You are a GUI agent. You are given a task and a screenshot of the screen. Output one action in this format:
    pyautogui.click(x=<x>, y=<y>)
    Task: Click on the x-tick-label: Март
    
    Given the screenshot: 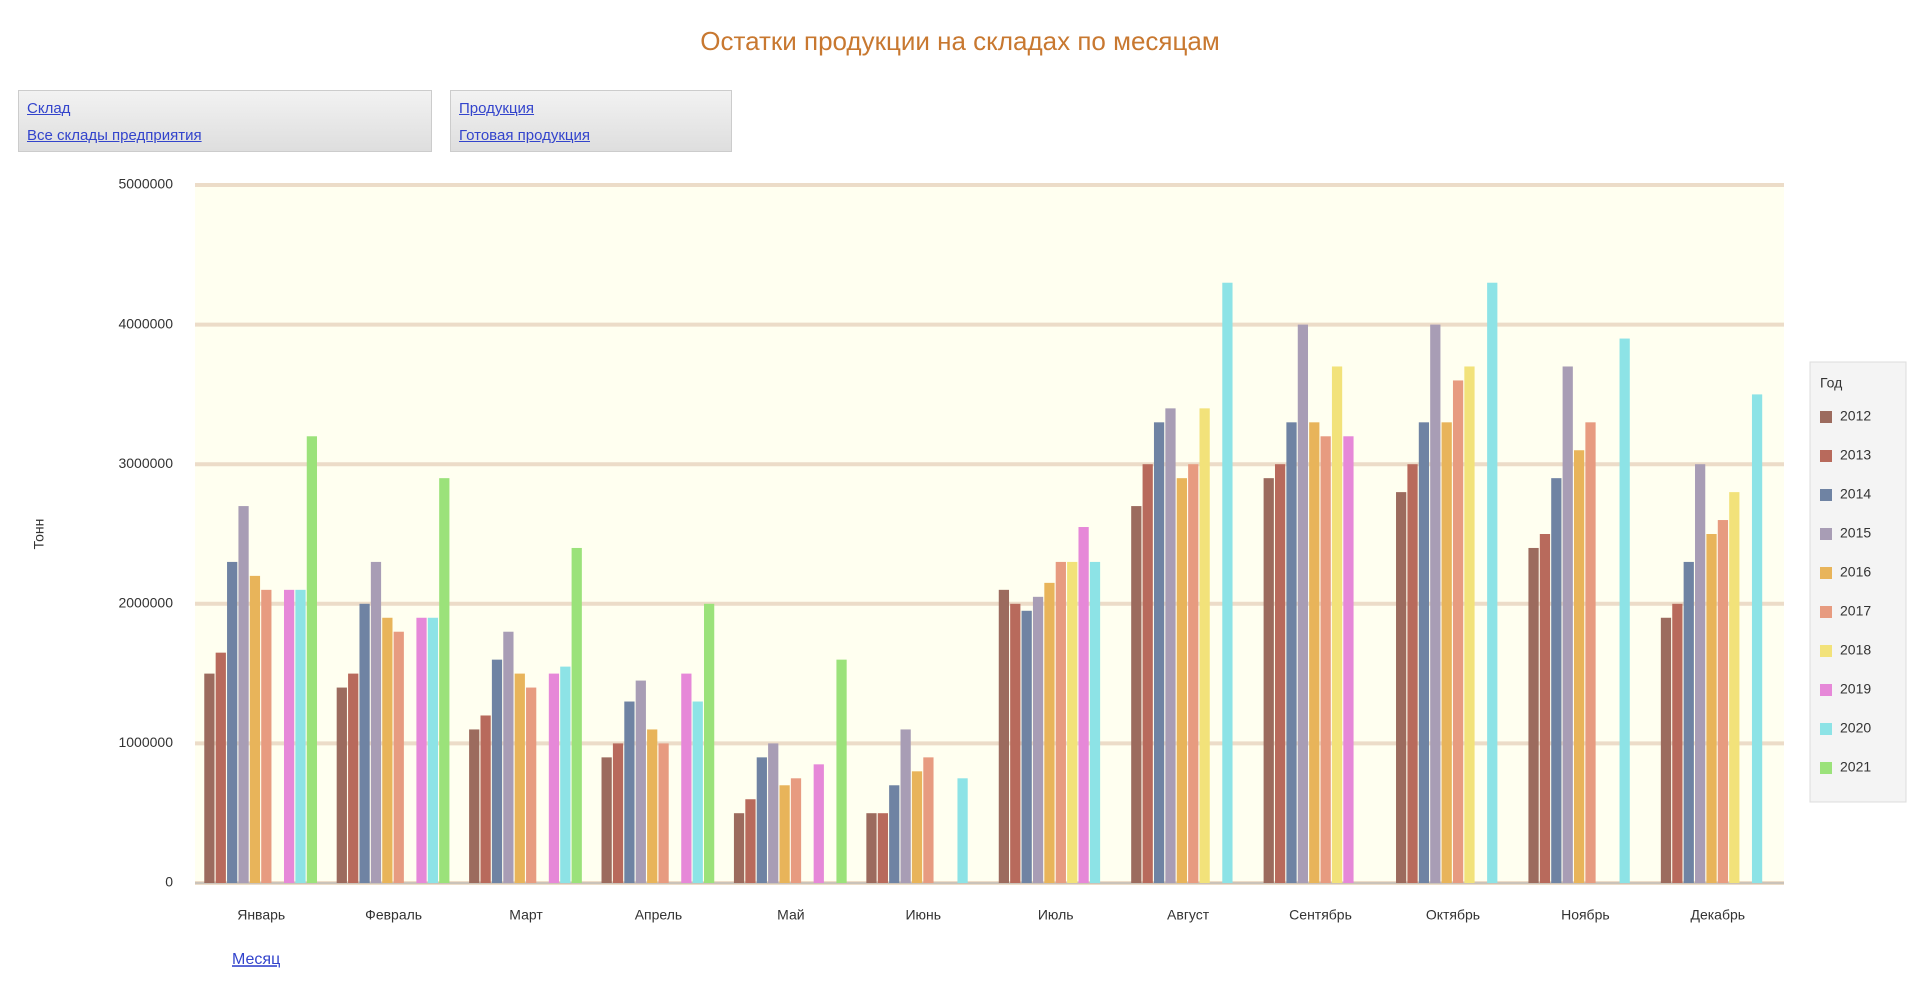 What is the action you would take?
    pyautogui.click(x=526, y=915)
    